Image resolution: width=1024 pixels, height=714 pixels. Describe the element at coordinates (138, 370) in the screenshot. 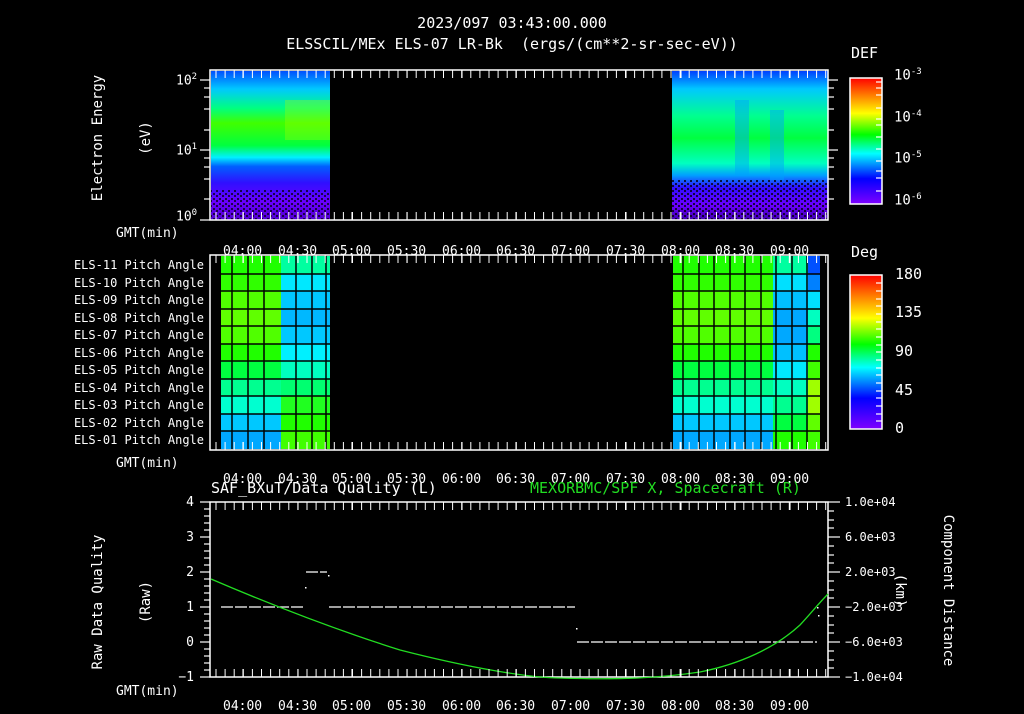

I see `row-label: ELS-05 Pitch Angle` at that location.